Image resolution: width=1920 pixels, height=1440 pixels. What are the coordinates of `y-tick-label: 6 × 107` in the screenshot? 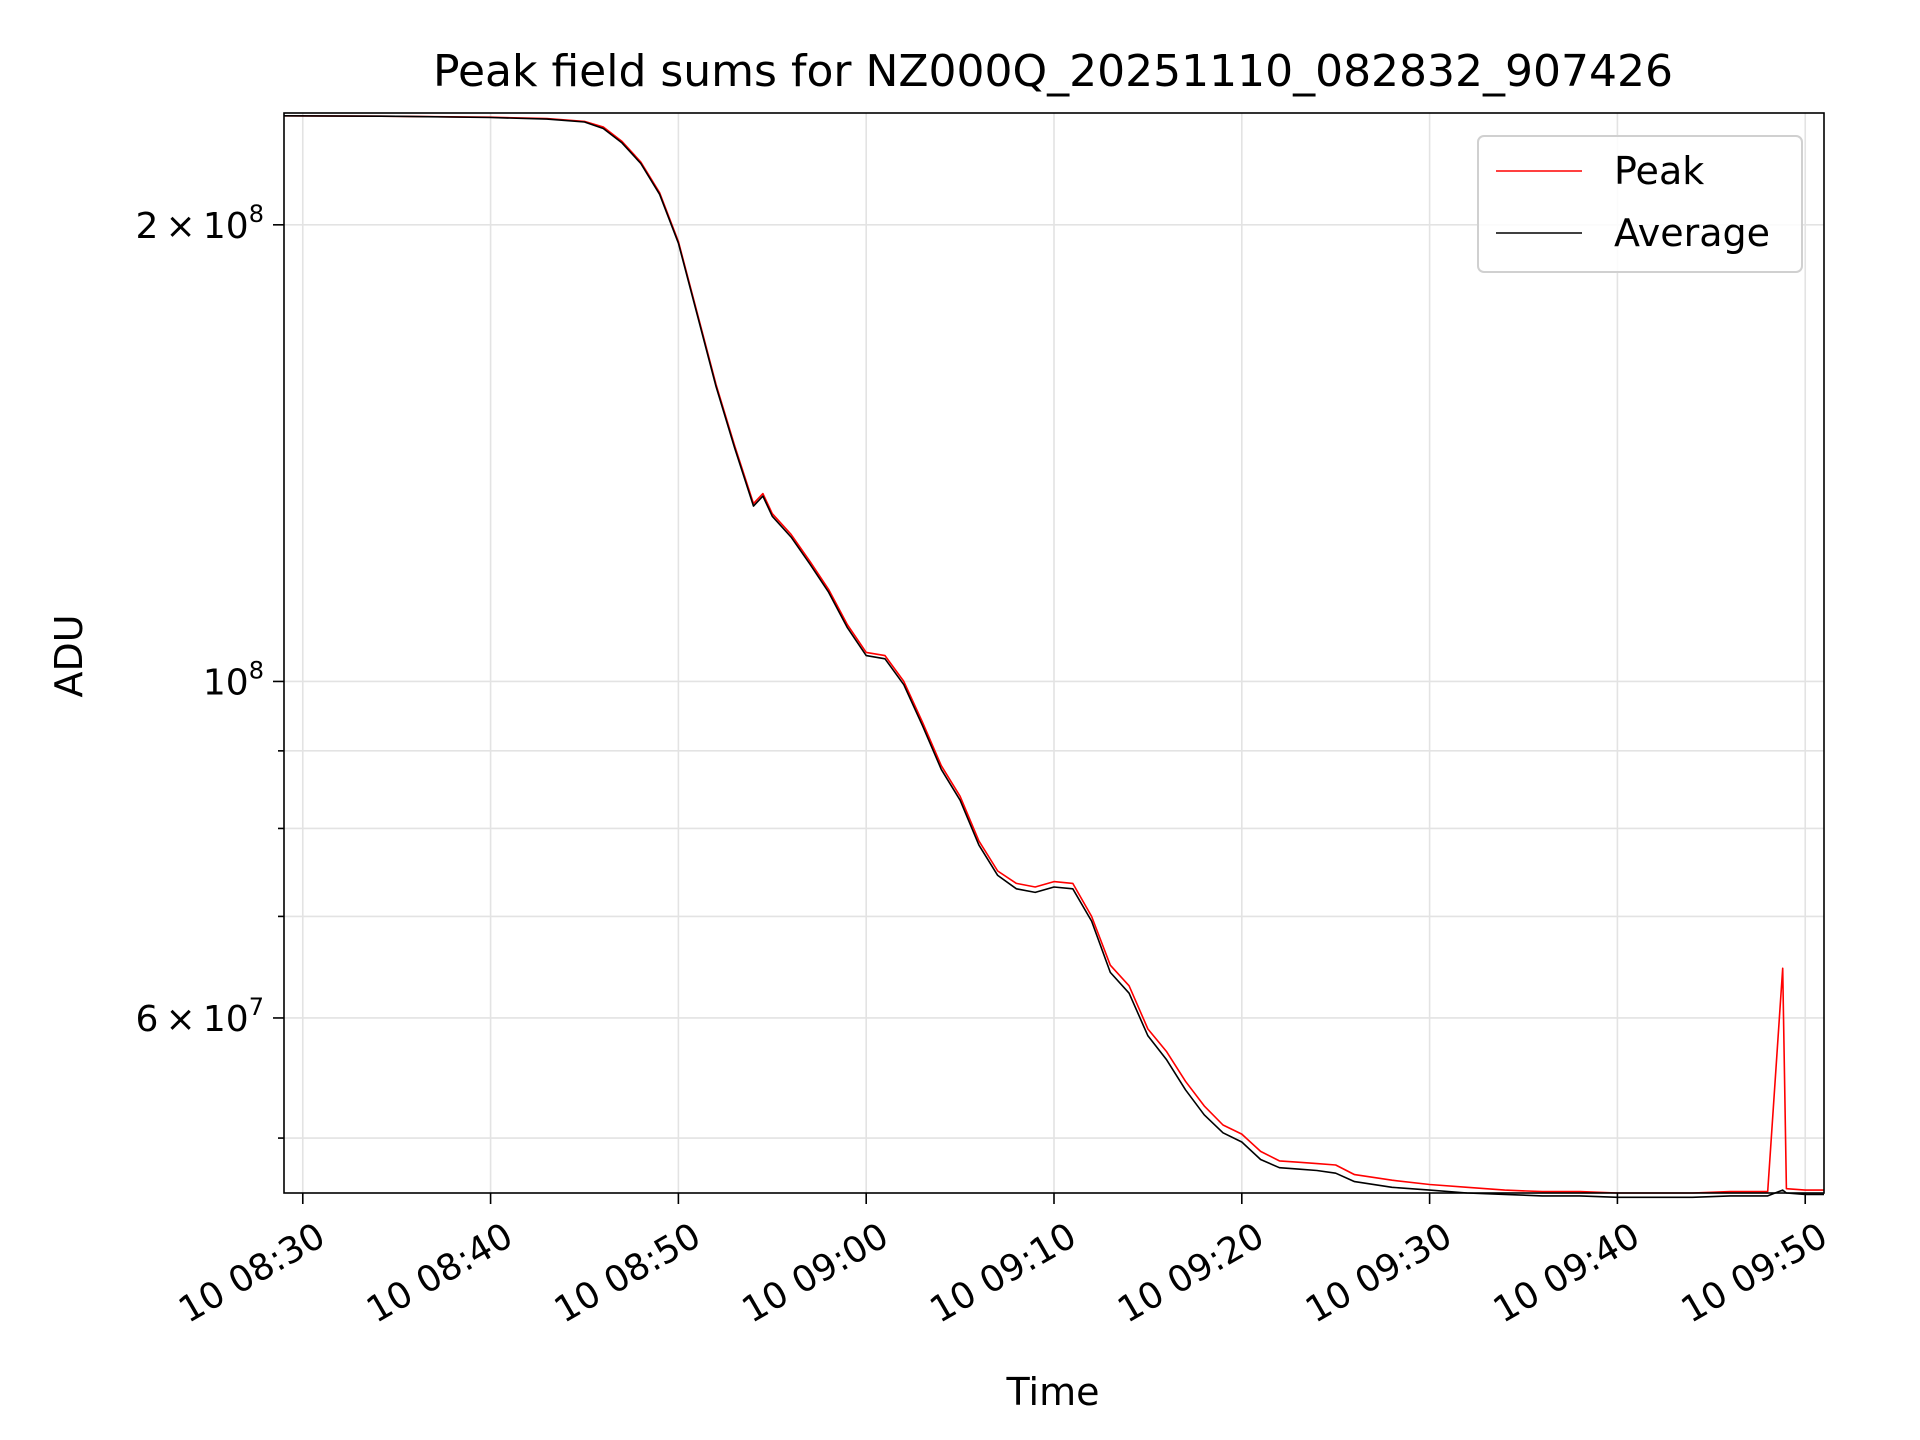 It's located at (199, 1016).